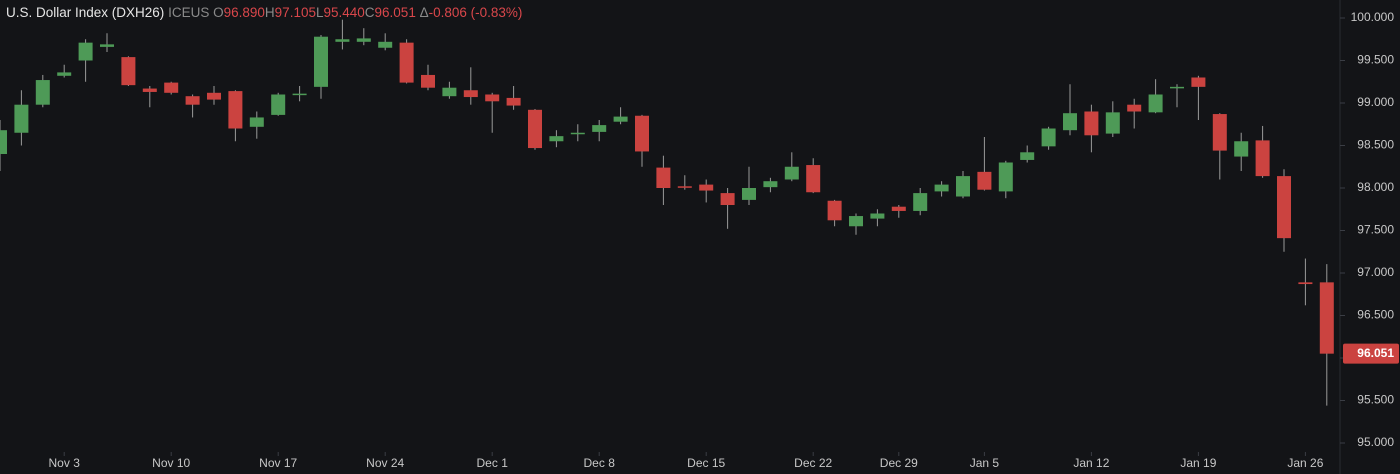  What do you see at coordinates (985, 463) in the screenshot?
I see `x-tick-label: Jan 5` at bounding box center [985, 463].